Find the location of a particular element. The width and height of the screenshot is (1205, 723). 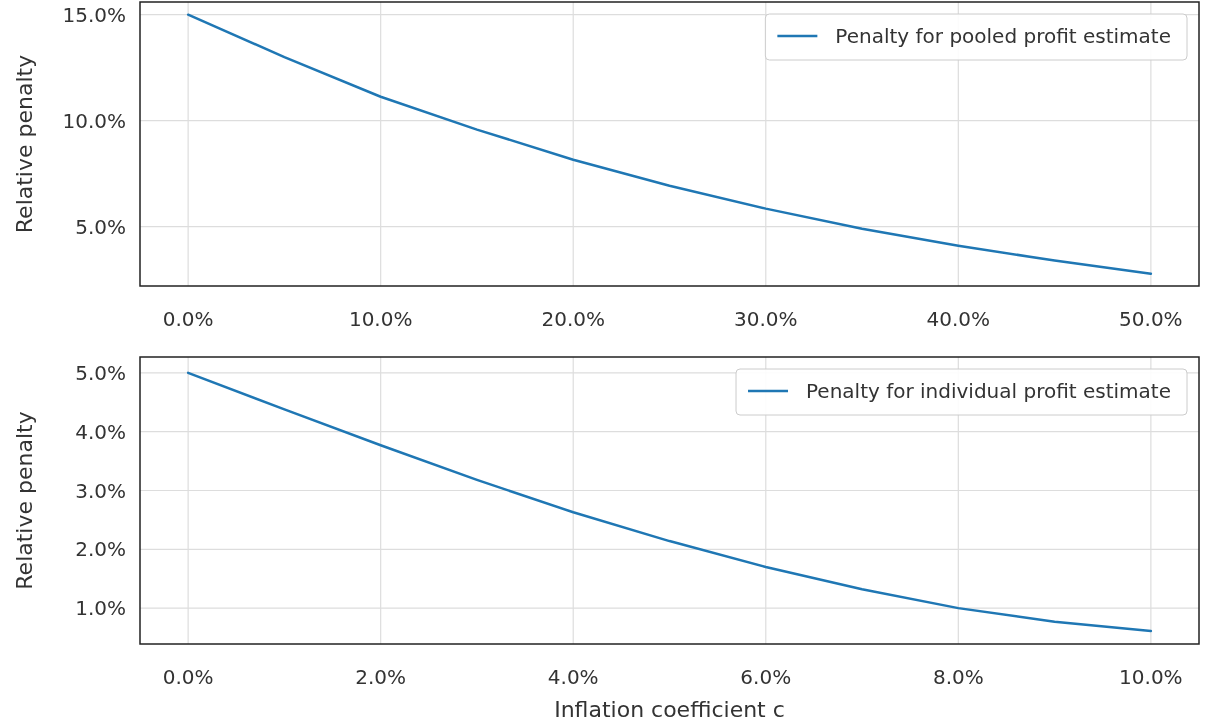

x-tick-label: 50.0% is located at coordinates (1151, 319).